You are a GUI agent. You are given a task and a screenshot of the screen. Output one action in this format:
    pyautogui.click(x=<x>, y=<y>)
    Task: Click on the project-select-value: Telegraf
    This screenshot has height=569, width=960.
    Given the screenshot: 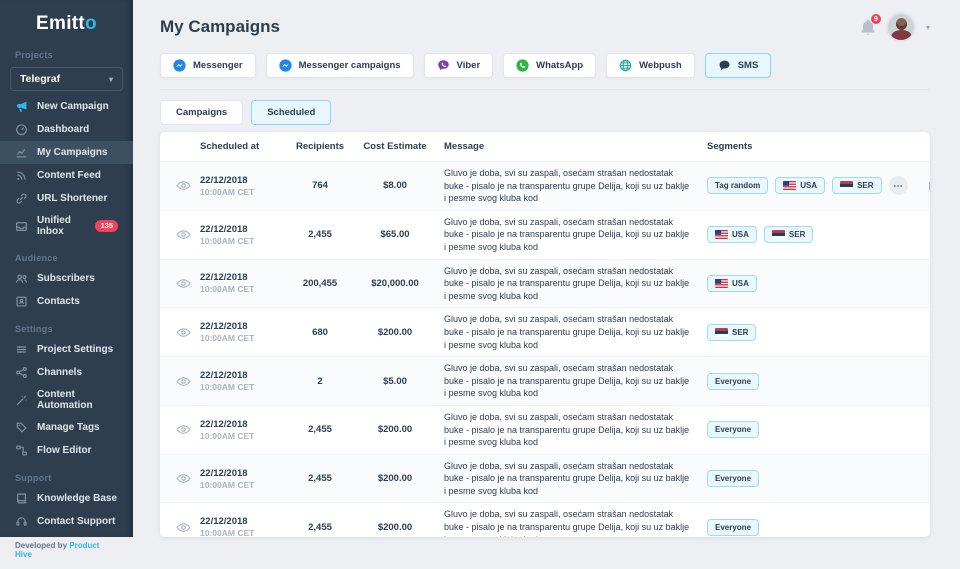 What is the action you would take?
    pyautogui.click(x=40, y=79)
    